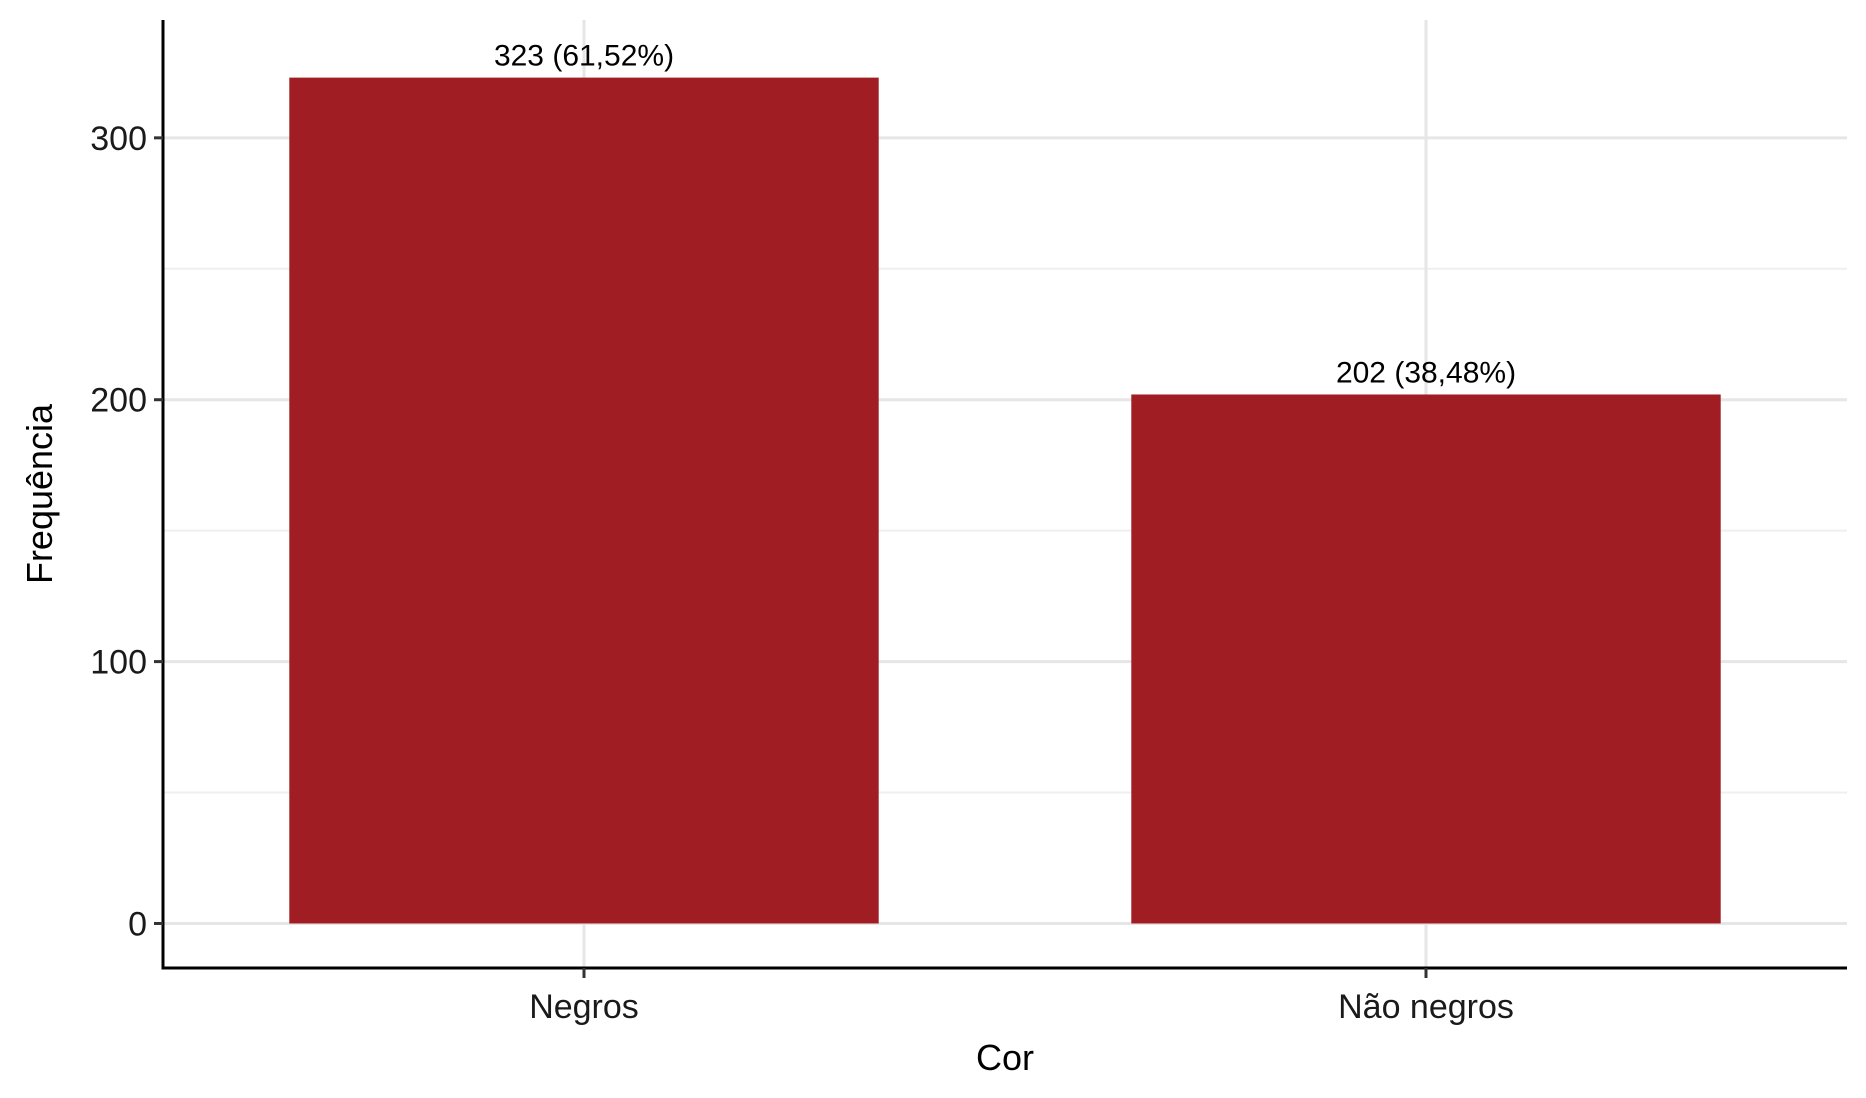 This screenshot has width=1866, height=1098. What do you see at coordinates (1005, 1057) in the screenshot?
I see `x-axis-title: Cor` at bounding box center [1005, 1057].